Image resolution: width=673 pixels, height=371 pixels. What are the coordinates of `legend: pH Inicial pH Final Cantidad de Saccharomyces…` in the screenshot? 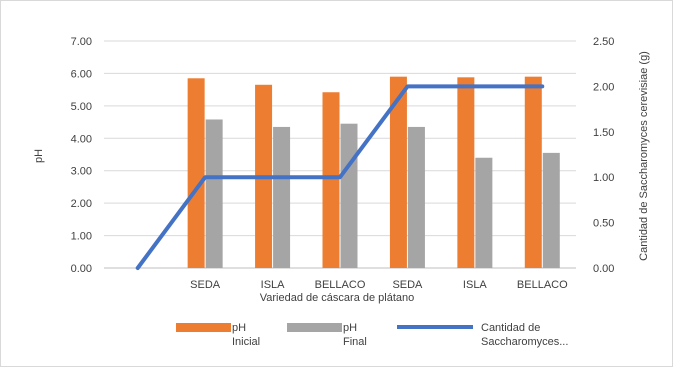 It's located at (372, 335).